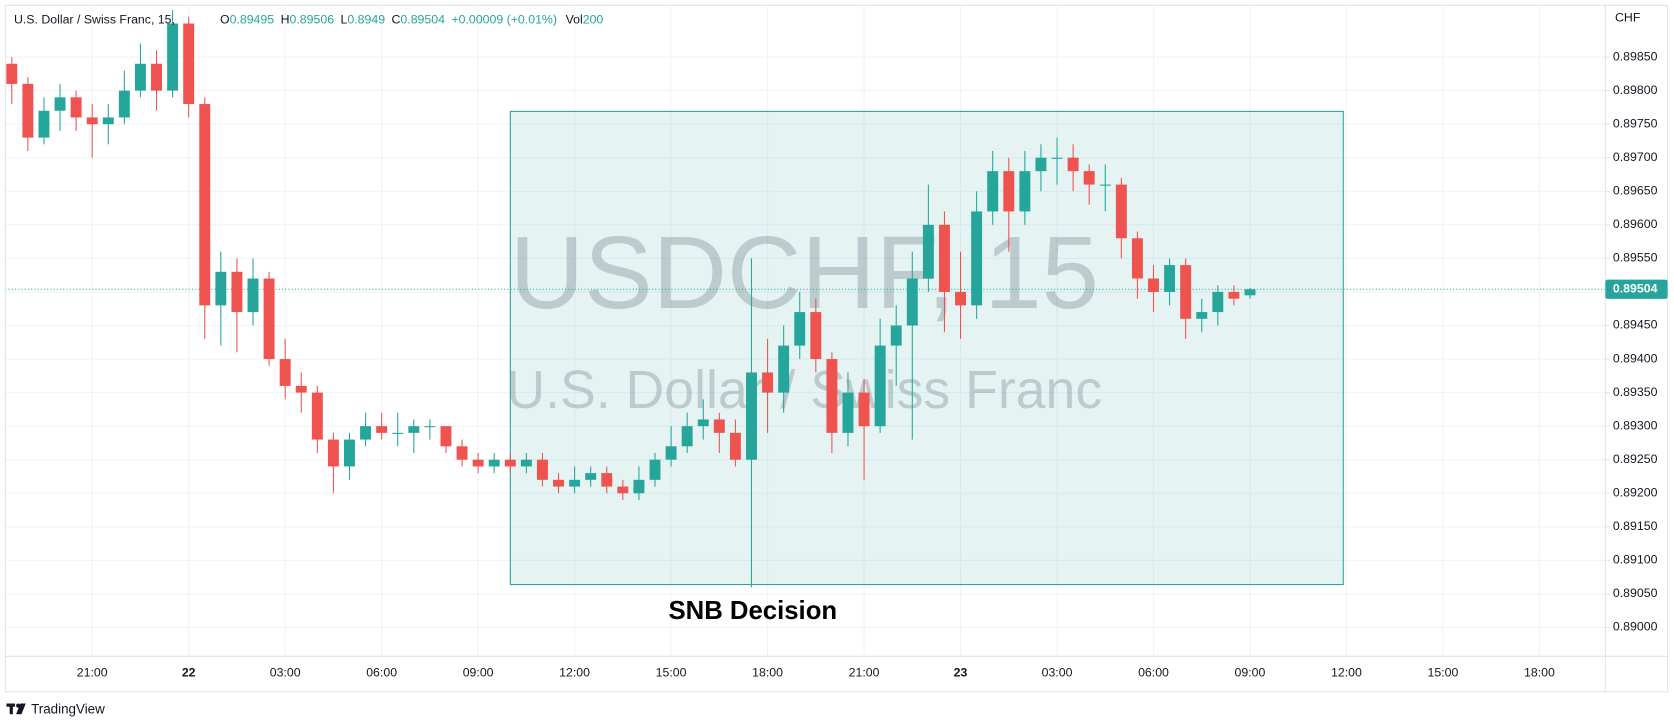  I want to click on y-tick-label: 0.89550, so click(1635, 258).